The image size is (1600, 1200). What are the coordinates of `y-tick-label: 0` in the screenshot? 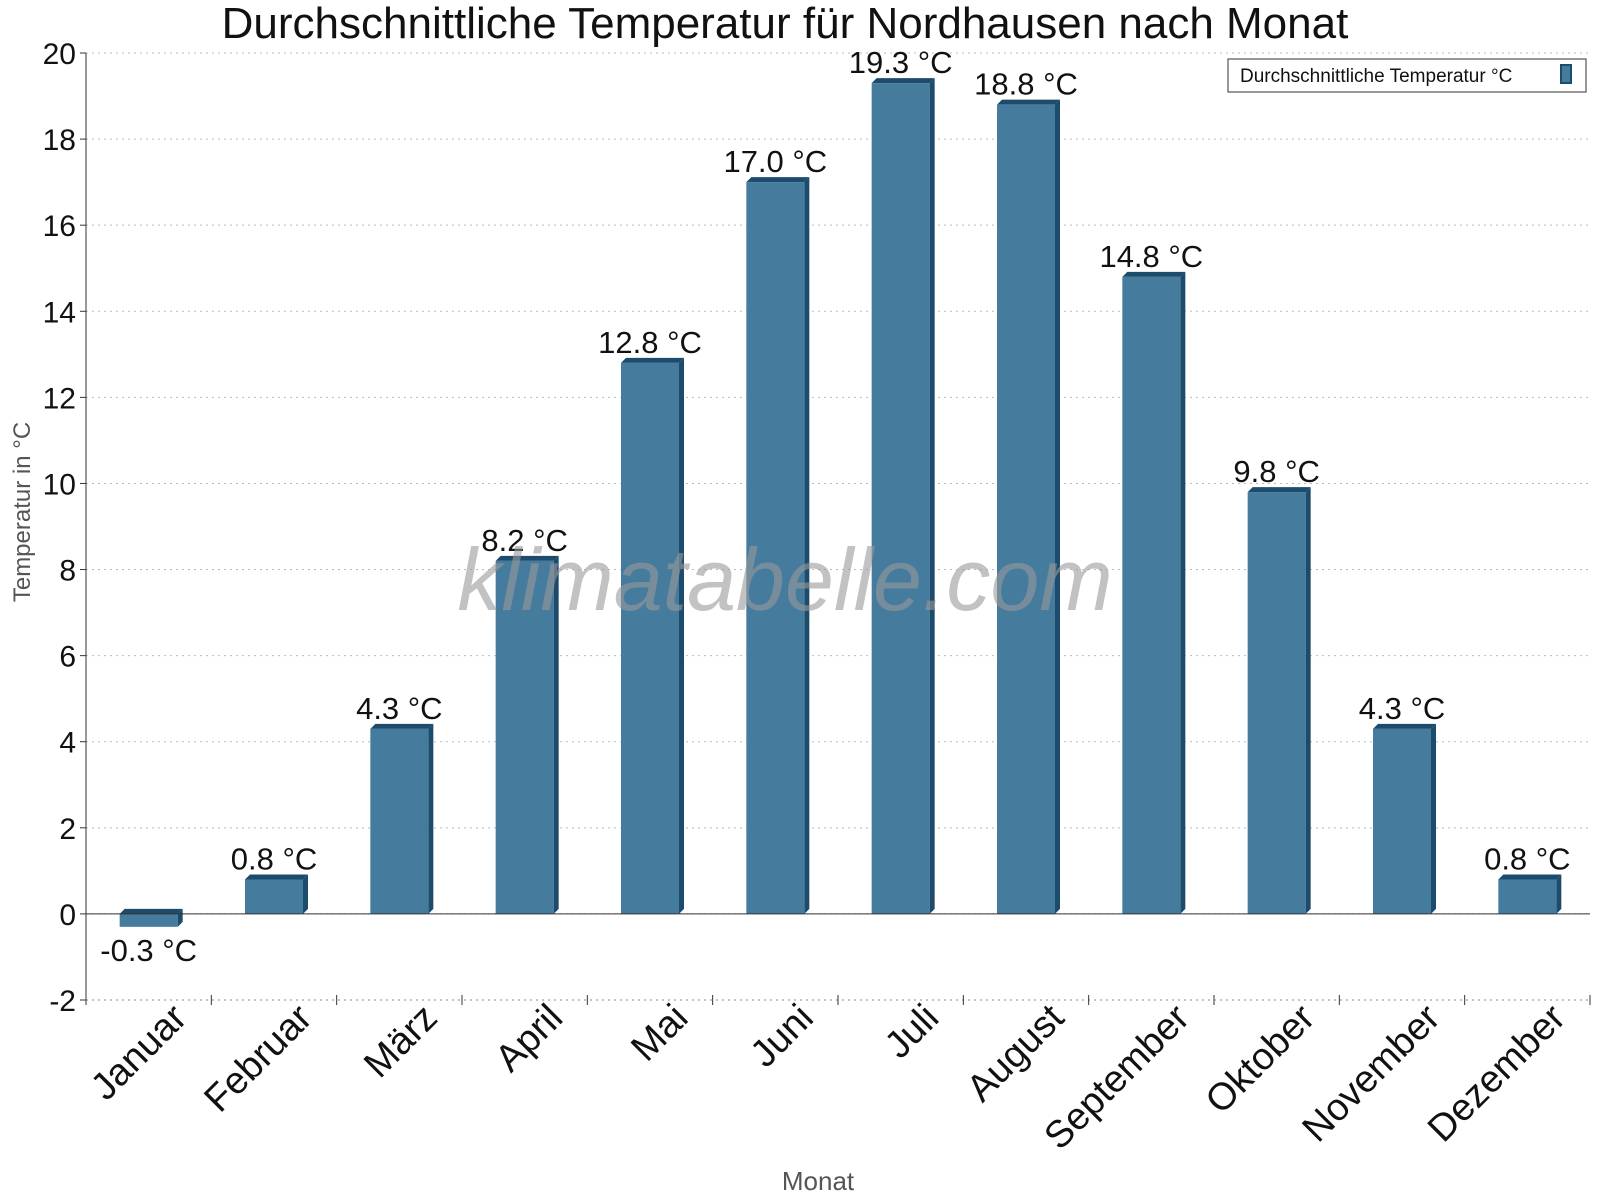 It's located at (67, 915).